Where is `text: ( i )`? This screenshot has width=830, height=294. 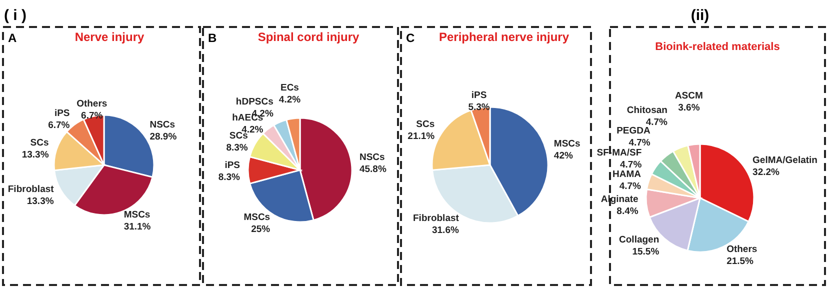 text: ( i ) is located at coordinates (15, 15).